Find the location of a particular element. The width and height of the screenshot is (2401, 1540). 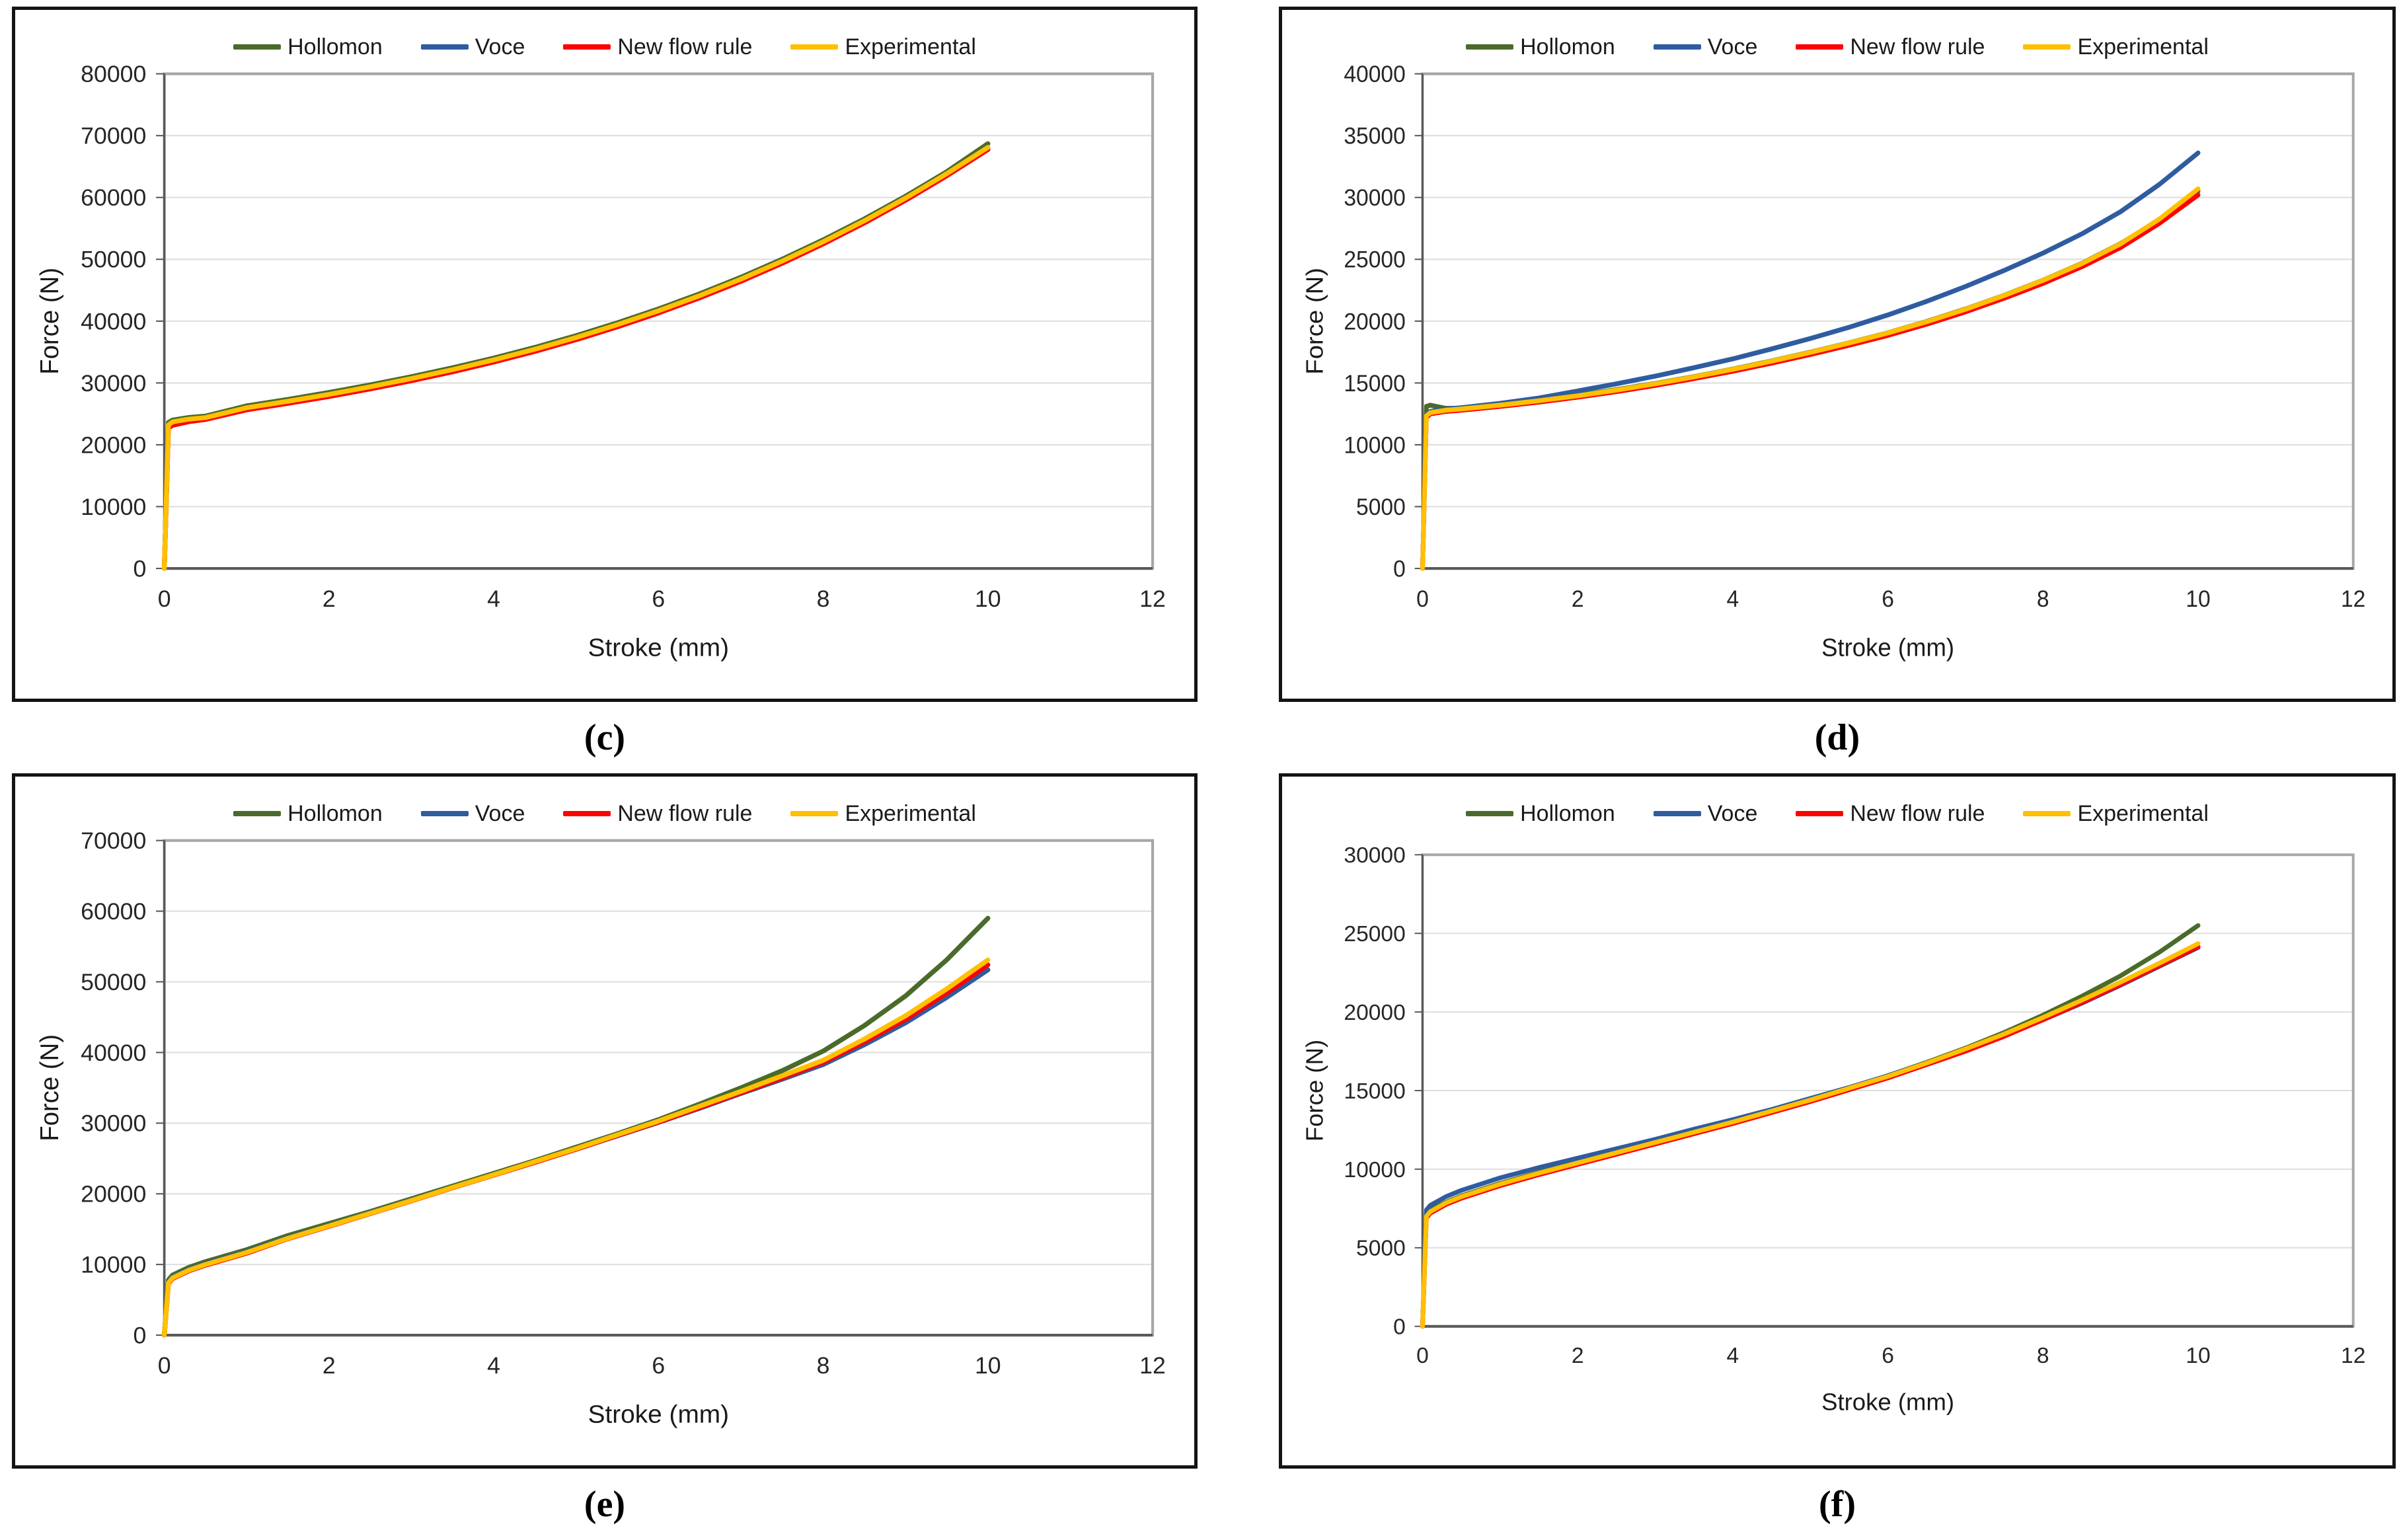

legend-e: Hollomon Voce New flow rule Experimental is located at coordinates (604, 813).